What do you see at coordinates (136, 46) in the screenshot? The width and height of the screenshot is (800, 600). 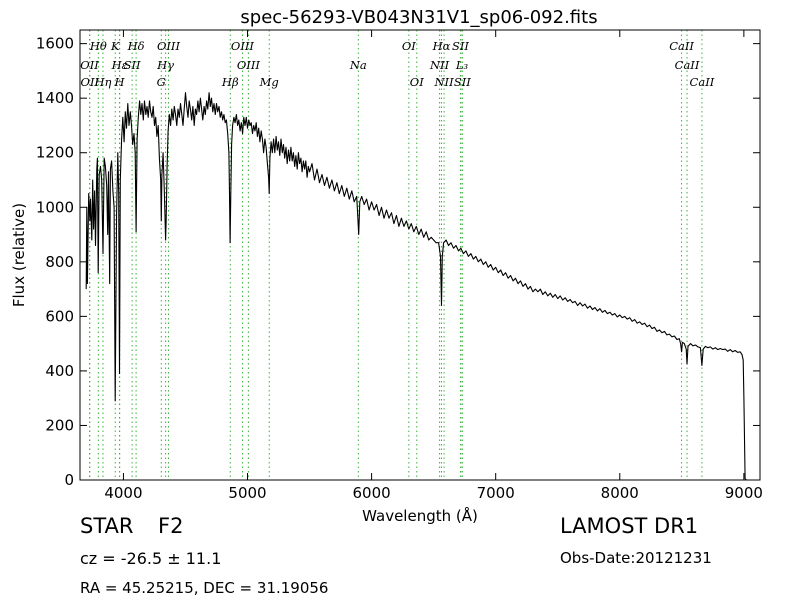 I see `line-label: Hδ` at bounding box center [136, 46].